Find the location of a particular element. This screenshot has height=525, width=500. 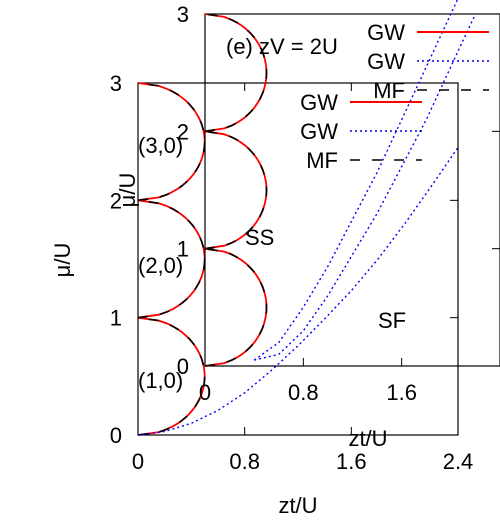

region-label: (1,0) is located at coordinates (160, 380).